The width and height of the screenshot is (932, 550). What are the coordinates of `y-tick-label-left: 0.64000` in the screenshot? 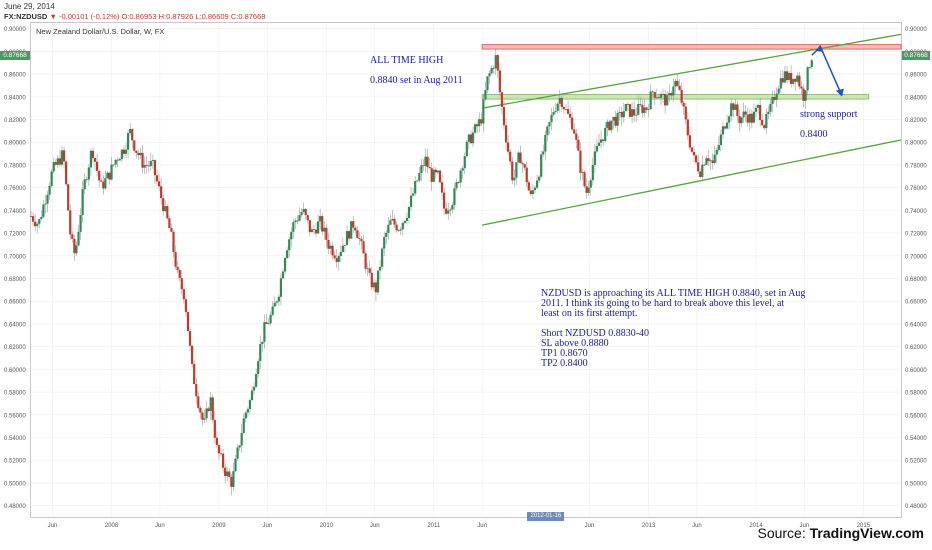 It's located at (15, 325).